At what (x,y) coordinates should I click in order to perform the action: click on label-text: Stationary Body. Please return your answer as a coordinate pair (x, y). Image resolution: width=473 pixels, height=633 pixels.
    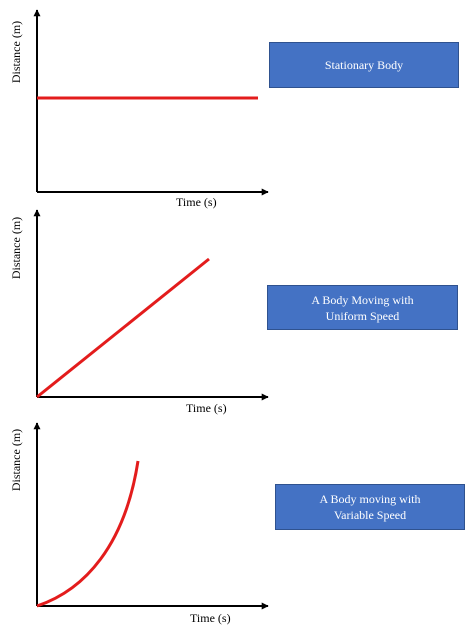
    Looking at the image, I should click on (364, 65).